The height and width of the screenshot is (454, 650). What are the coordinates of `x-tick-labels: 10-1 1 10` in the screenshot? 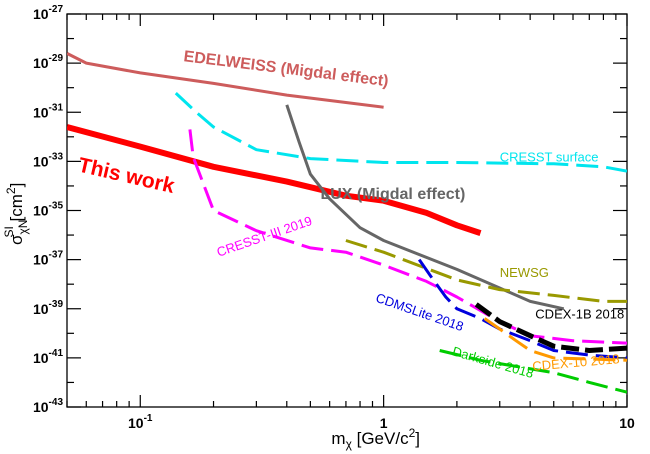 It's located at (381, 422).